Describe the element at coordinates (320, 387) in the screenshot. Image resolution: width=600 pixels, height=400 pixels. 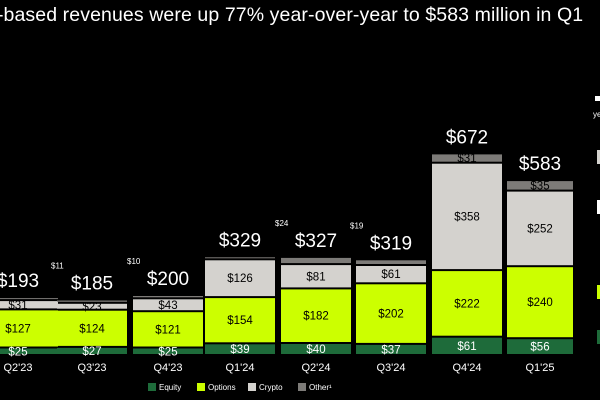
I see `legend-label-4: Other¹` at that location.